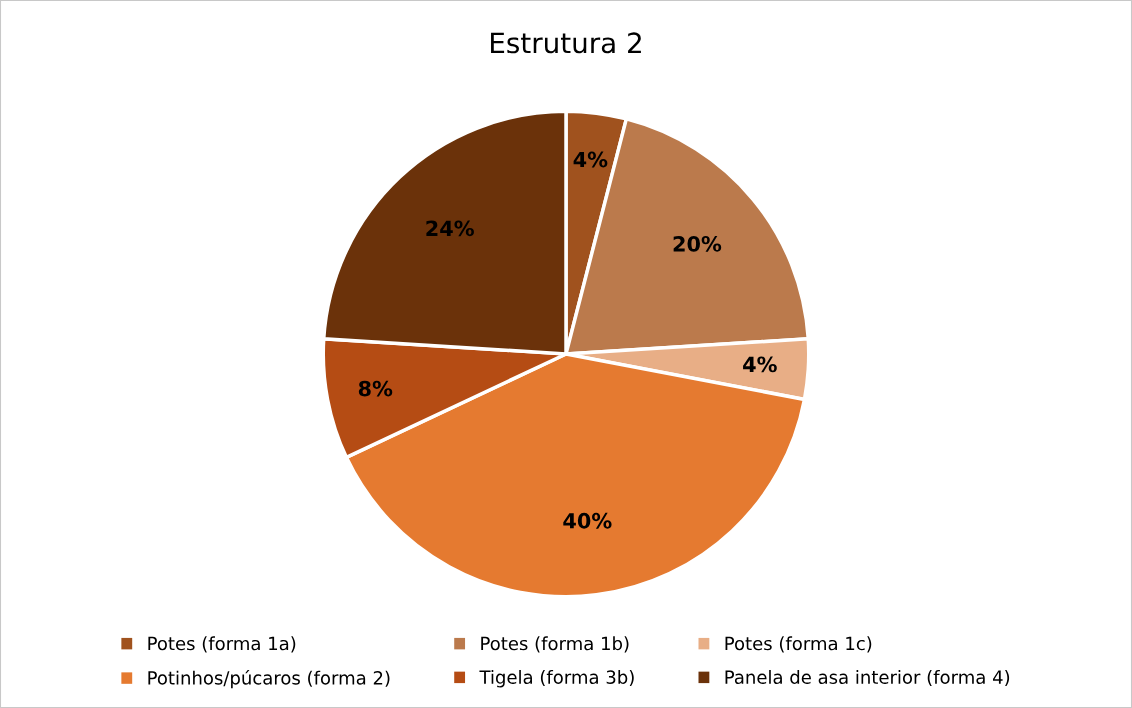 This screenshot has width=1132, height=708. I want to click on data-label: 20%, so click(697, 243).